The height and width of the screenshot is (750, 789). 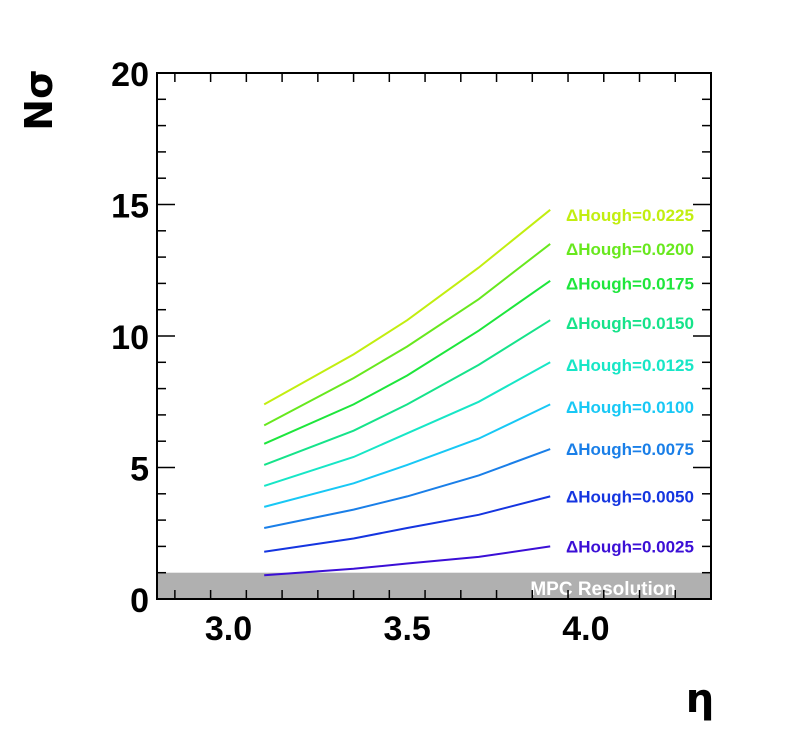 What do you see at coordinates (434, 585) in the screenshot?
I see `mpc-resolution-band` at bounding box center [434, 585].